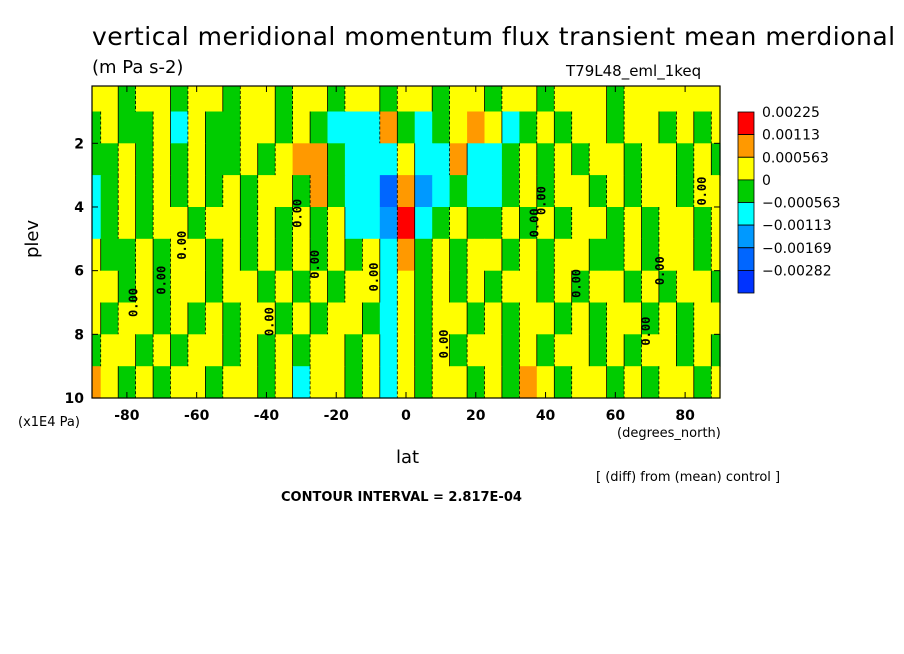  What do you see at coordinates (127, 416) in the screenshot?
I see `x-tick-label: -80` at bounding box center [127, 416].